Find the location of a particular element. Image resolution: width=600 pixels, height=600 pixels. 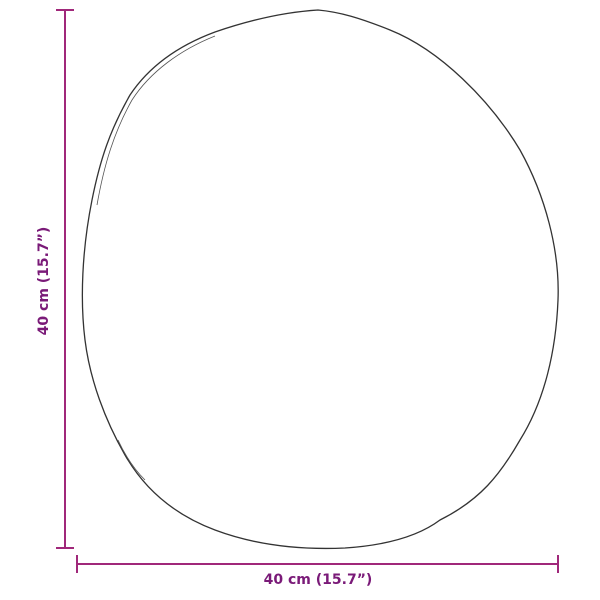

width-label: 40 cm (15.7”) is located at coordinates (318, 580).